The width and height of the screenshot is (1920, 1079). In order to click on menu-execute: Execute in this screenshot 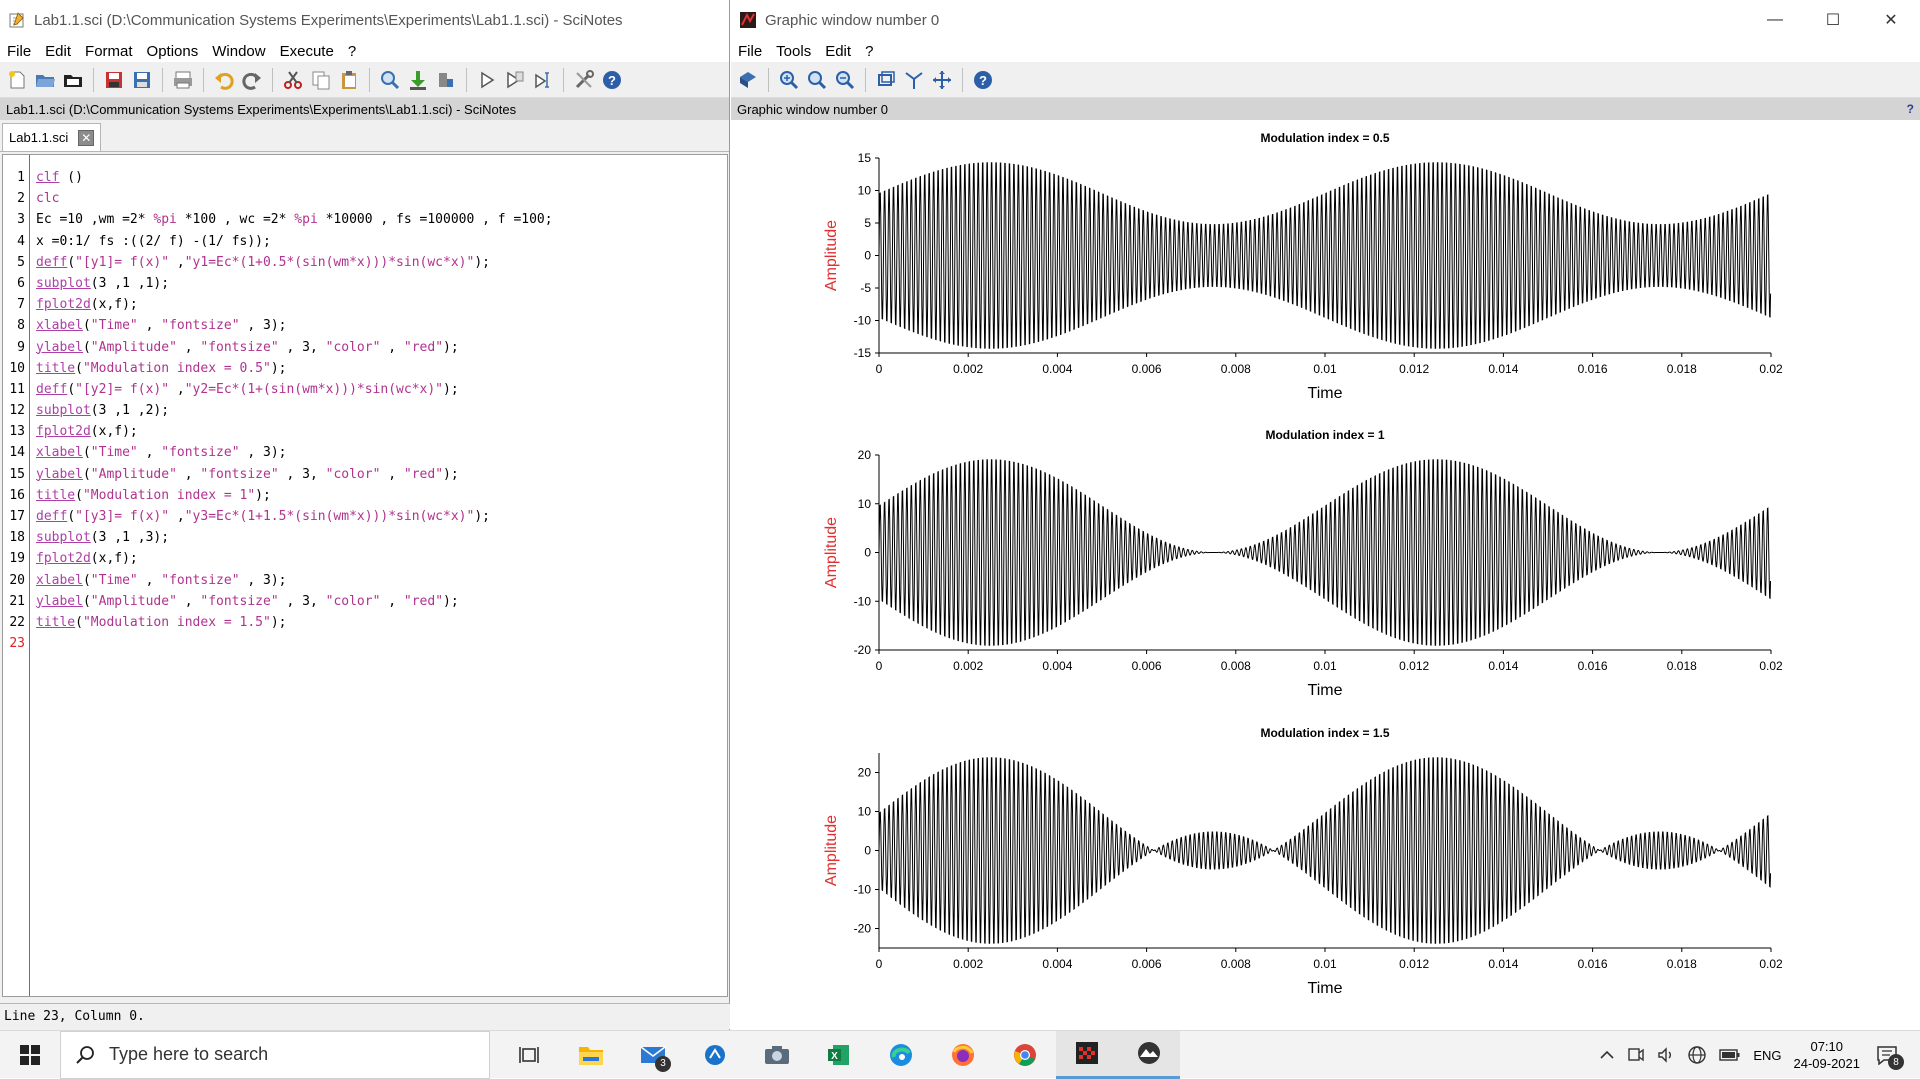, I will do `click(306, 51)`.